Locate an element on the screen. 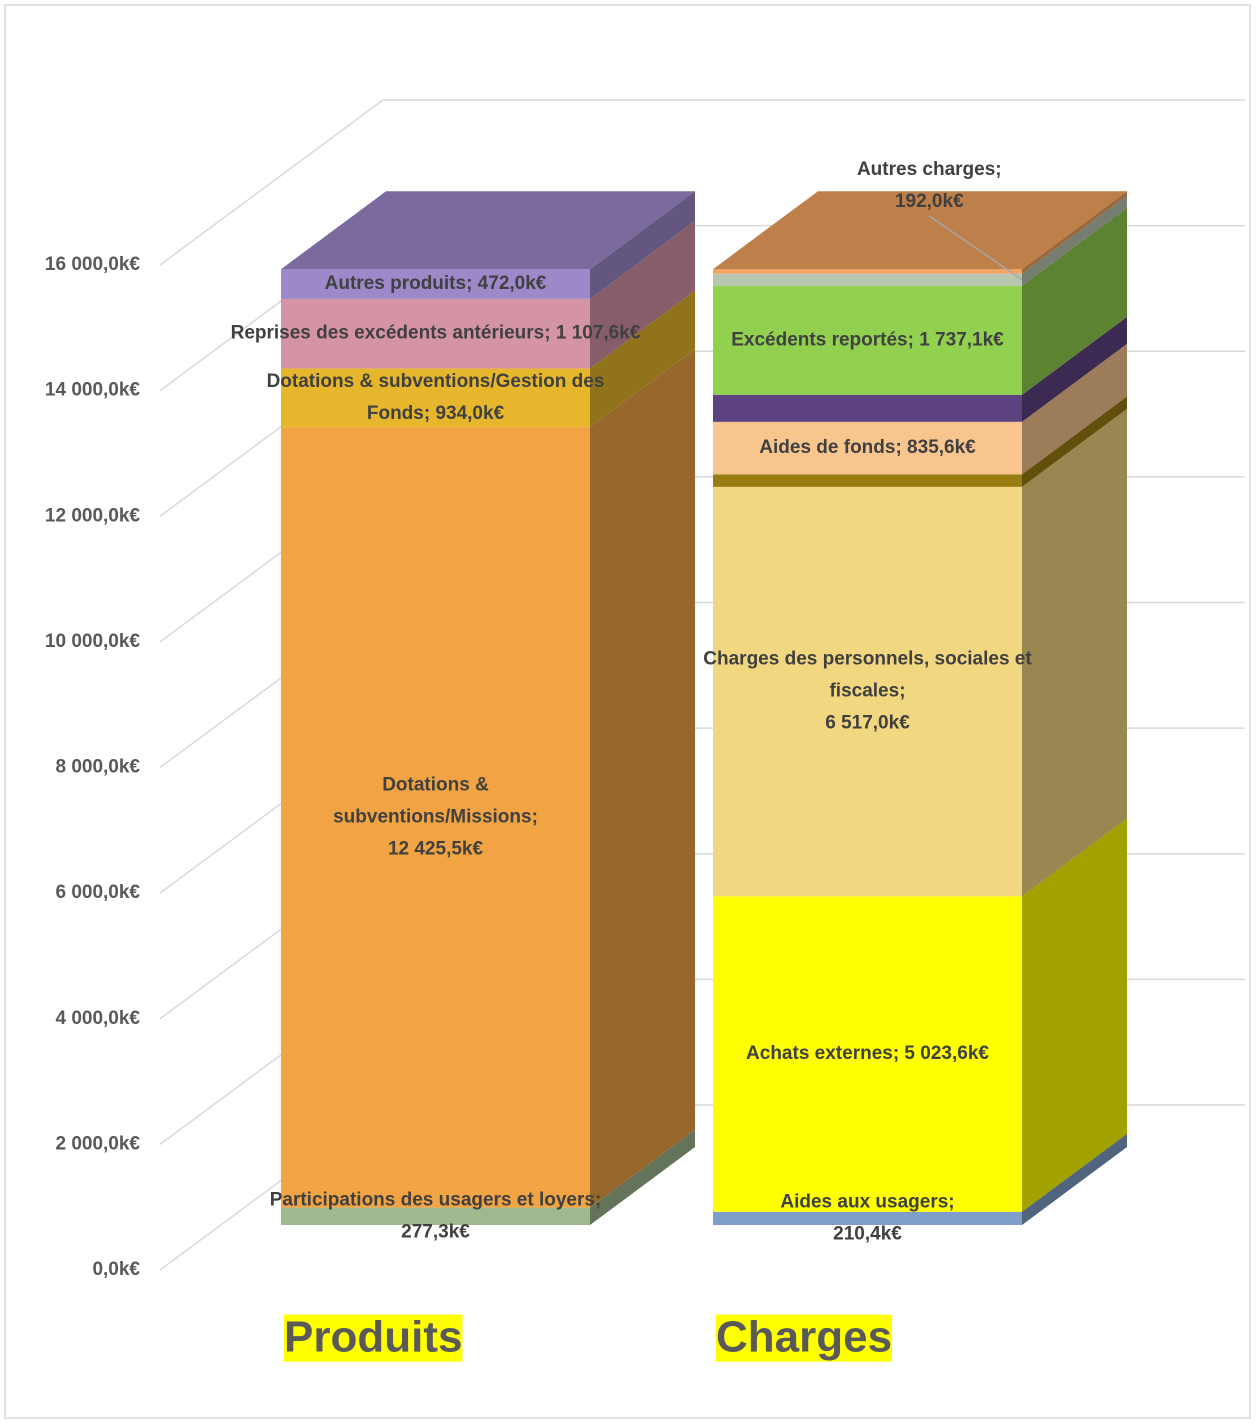 Image resolution: width=1258 pixels, height=1425 pixels. y-tick-label: 6 000,0k€ is located at coordinates (97, 892).